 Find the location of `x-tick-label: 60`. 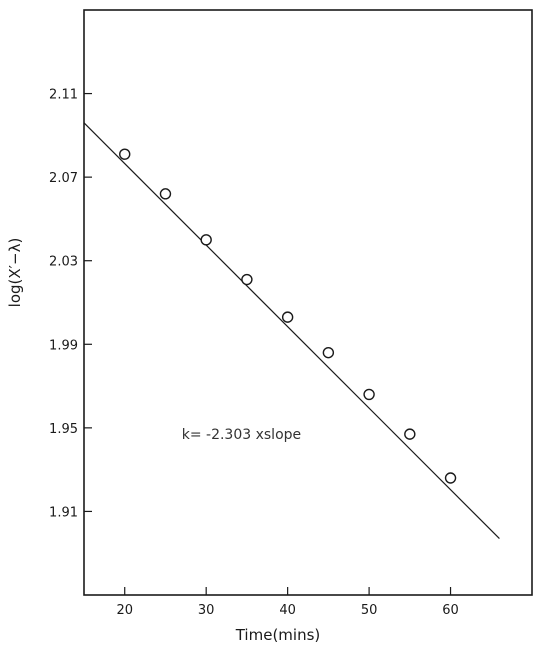

x-tick-label: 60 is located at coordinates (450, 610).